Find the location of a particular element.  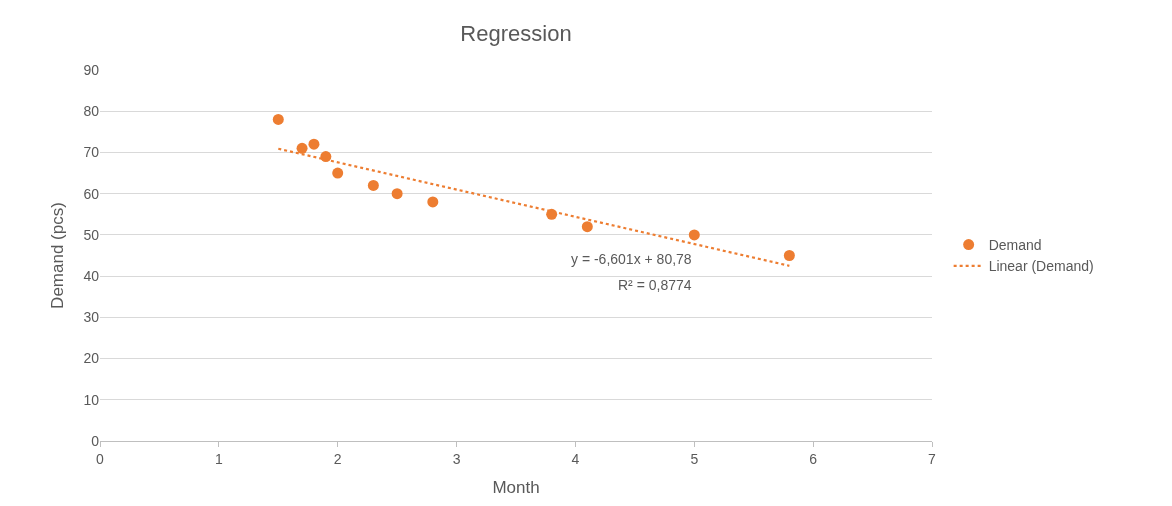

y-tick-label: 90 is located at coordinates (91, 69).